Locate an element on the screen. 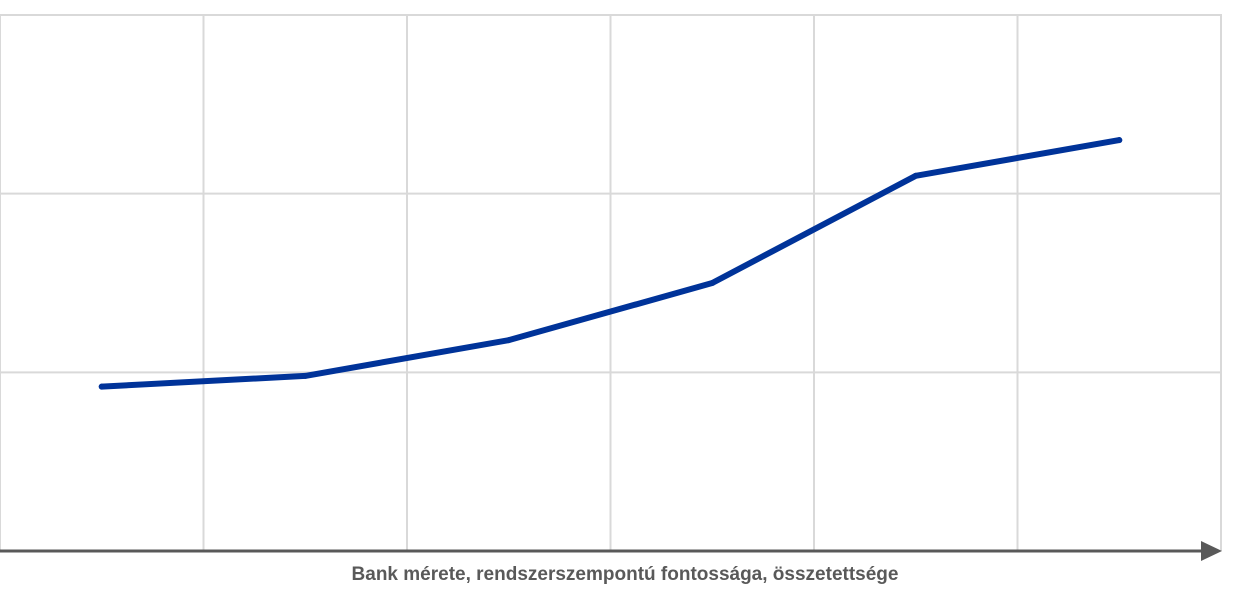 This screenshot has height=591, width=1240. x-axis is located at coordinates (611, 551).